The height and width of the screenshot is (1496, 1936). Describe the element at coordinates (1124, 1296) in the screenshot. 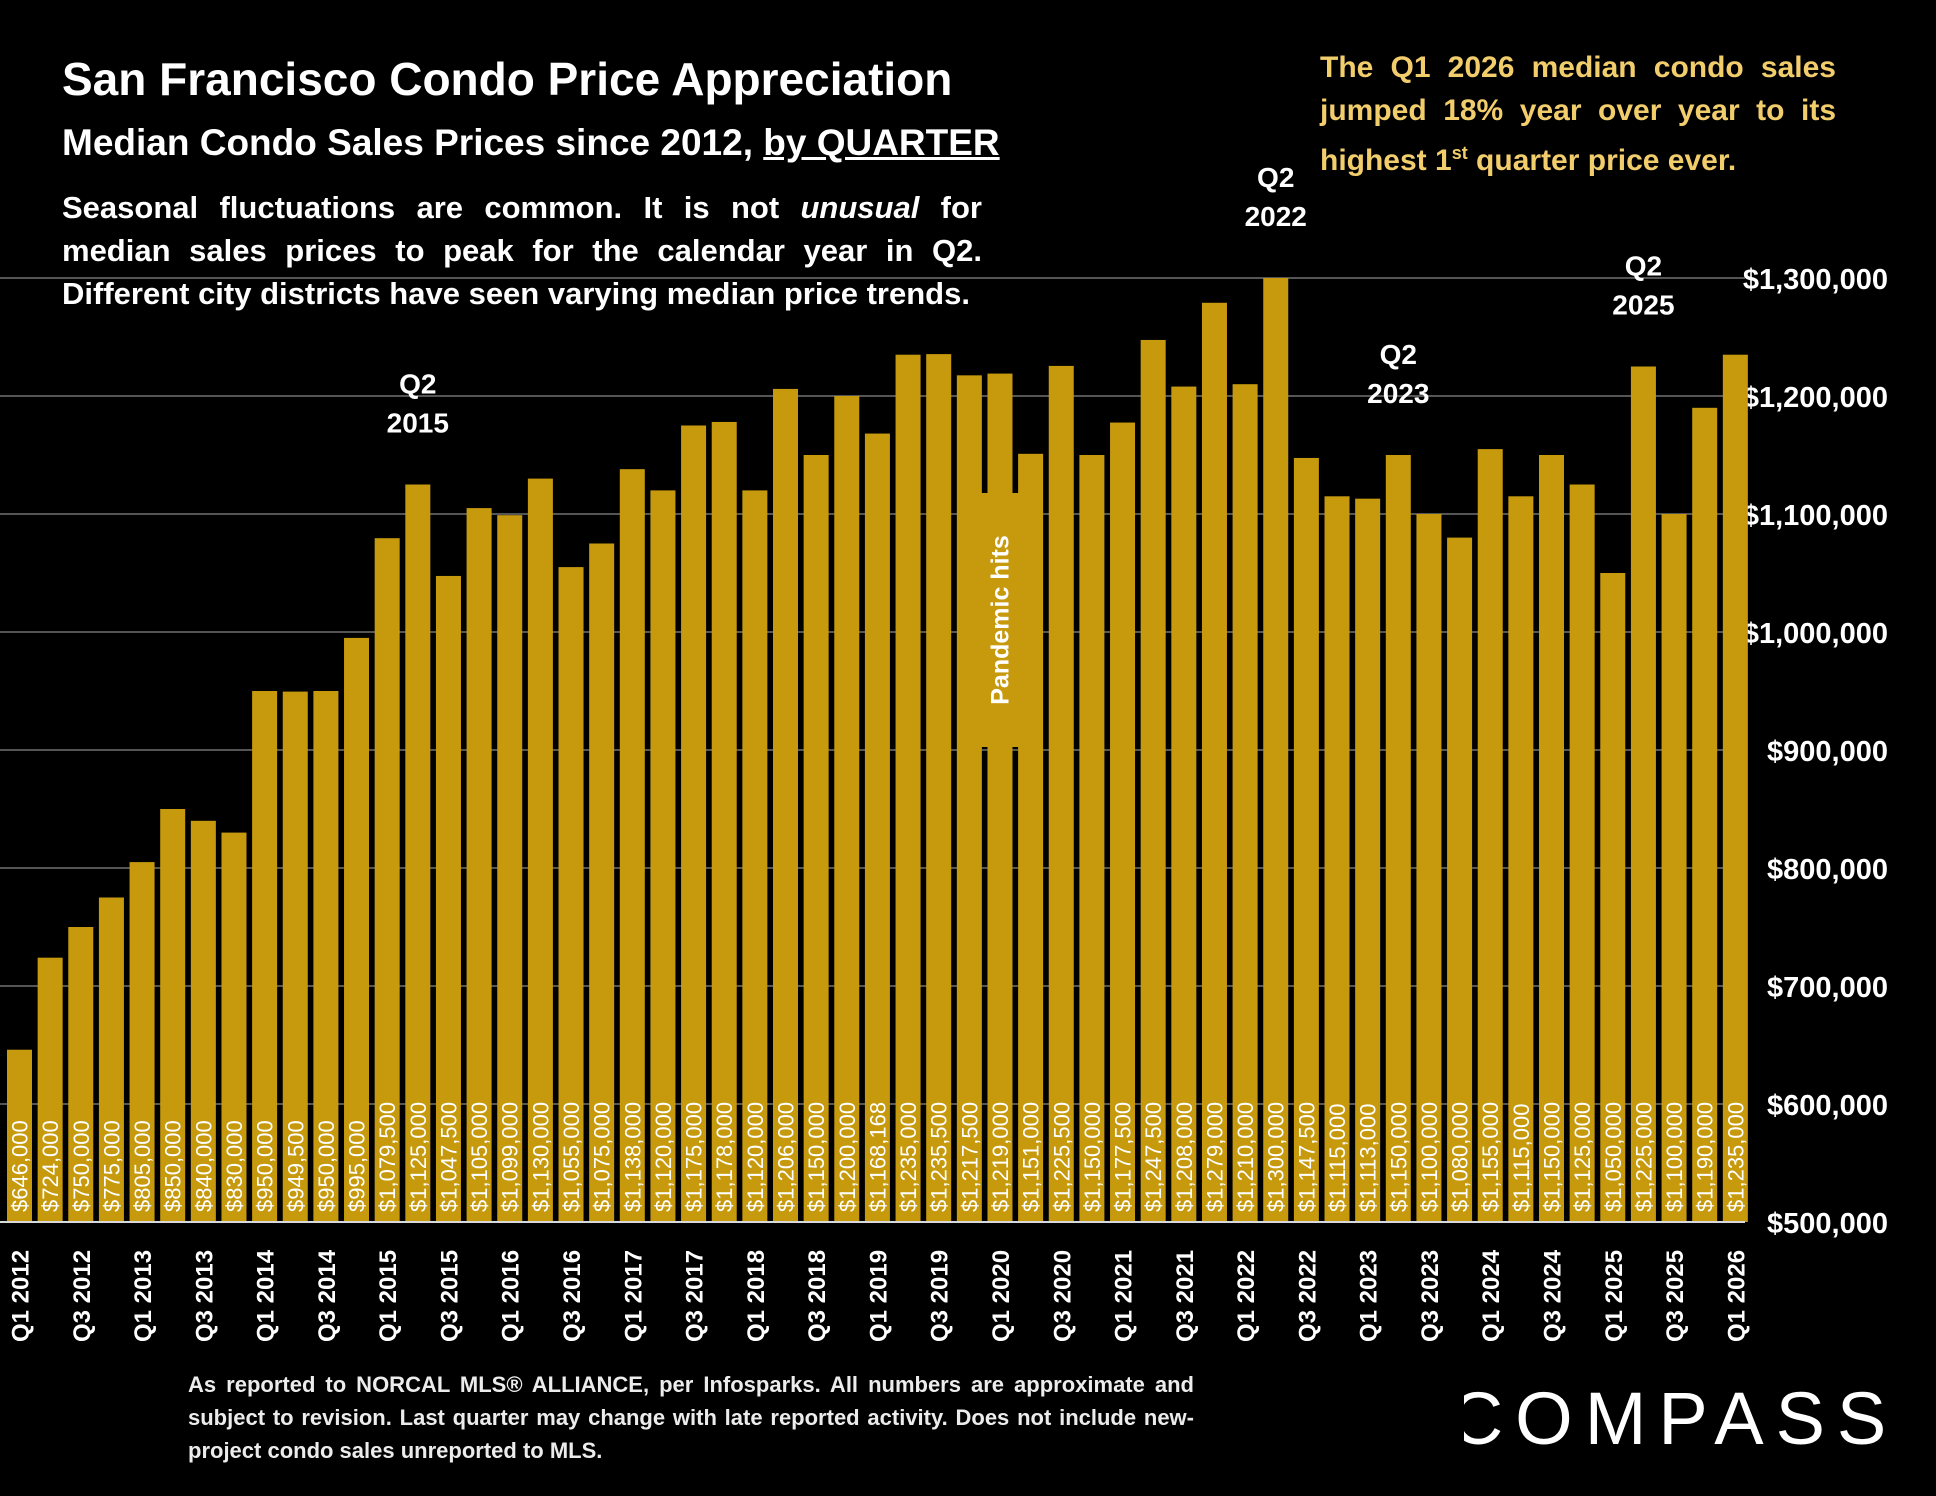

I see `x-tick-label: Q1 2021` at that location.